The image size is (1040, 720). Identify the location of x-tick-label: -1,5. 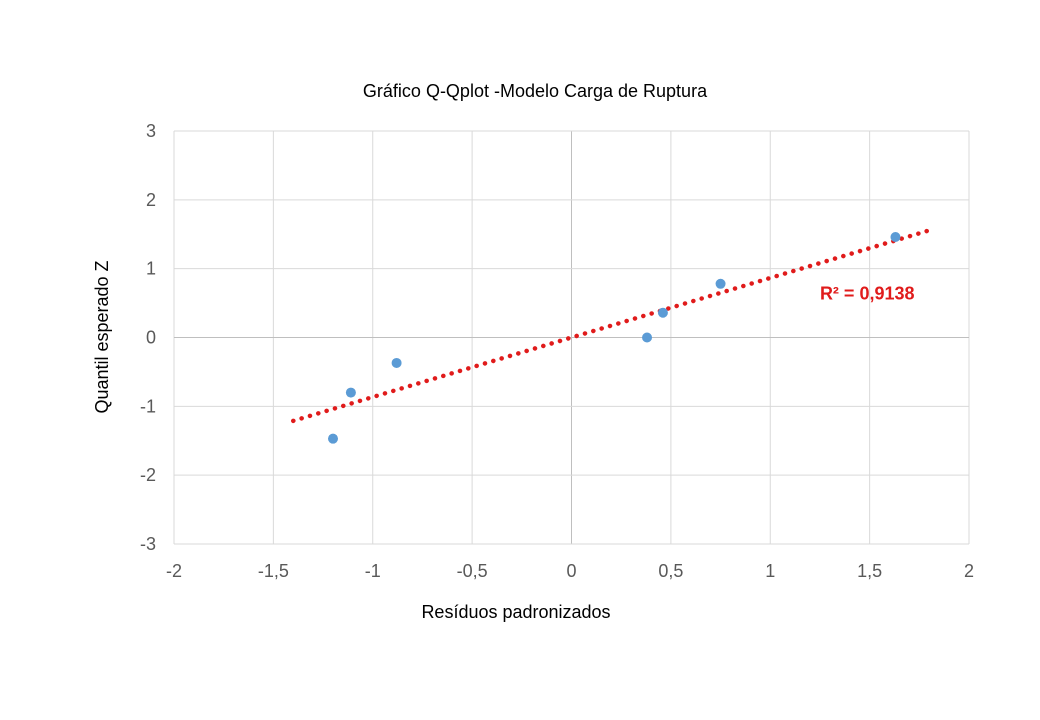
(273, 571).